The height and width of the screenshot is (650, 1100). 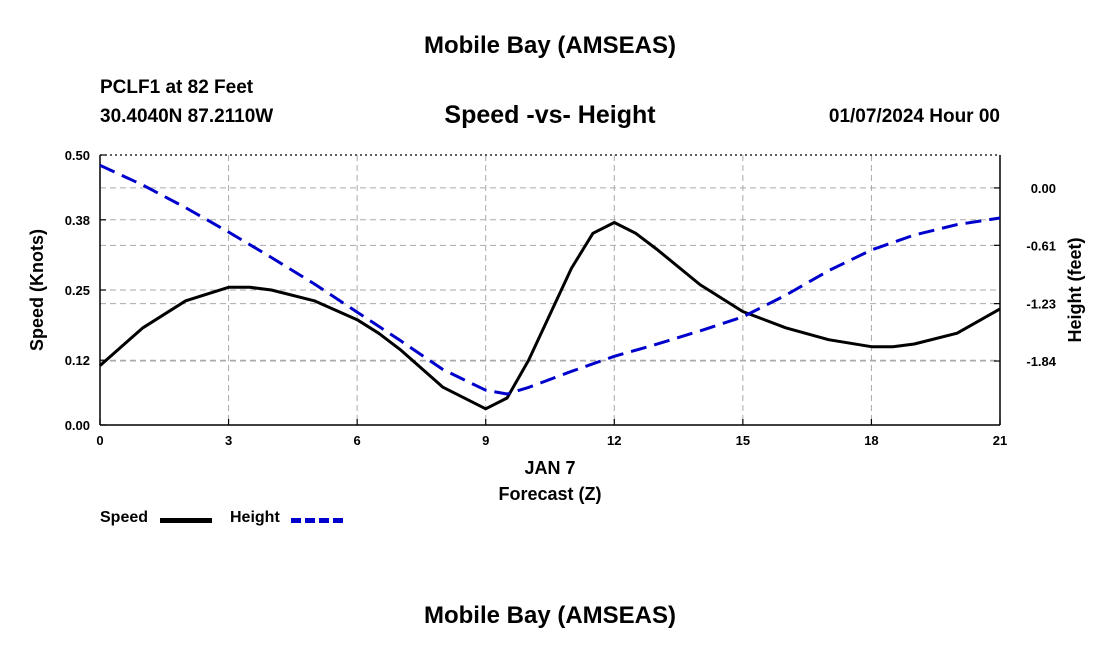 What do you see at coordinates (124, 517) in the screenshot?
I see `legend-speed-label: Speed` at bounding box center [124, 517].